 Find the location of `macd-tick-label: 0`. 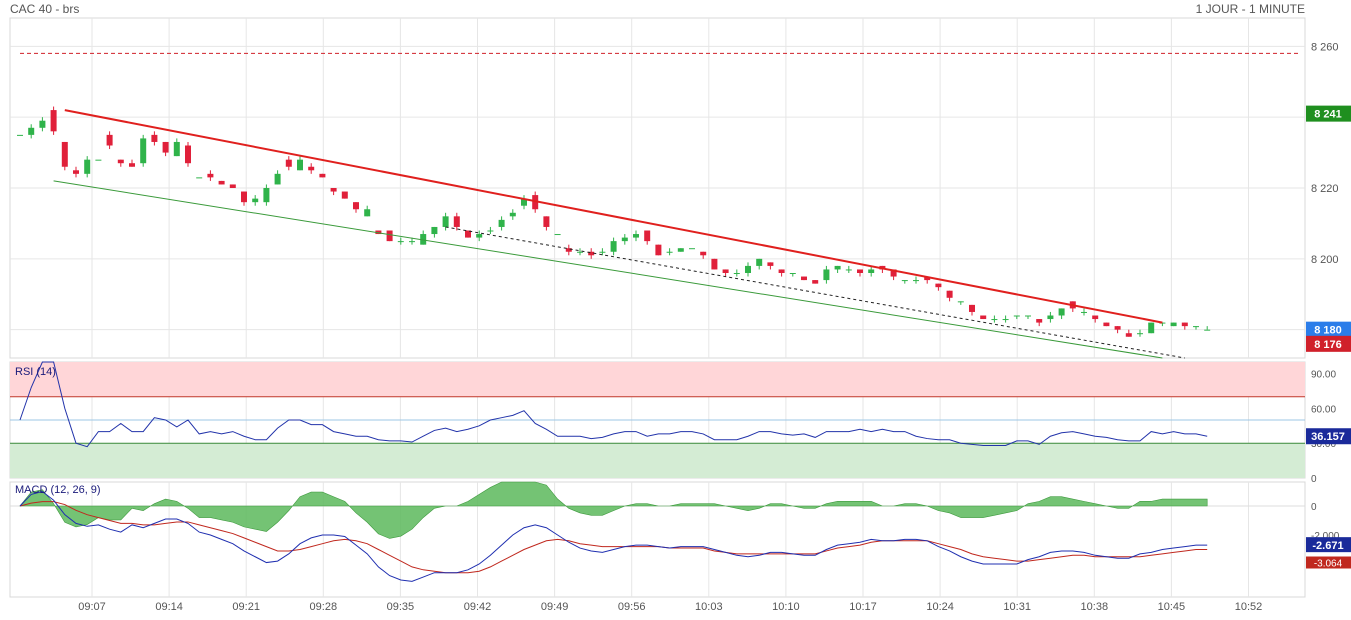

macd-tick-label: 0 is located at coordinates (1314, 507).